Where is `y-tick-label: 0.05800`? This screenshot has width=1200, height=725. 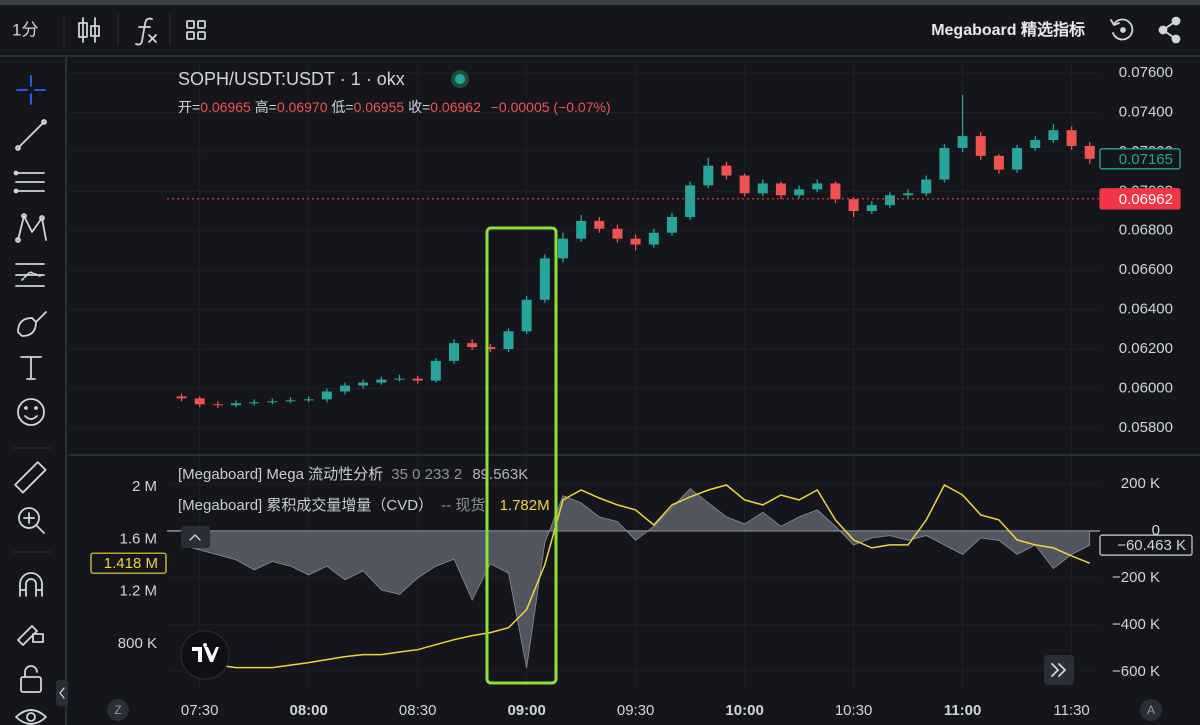 y-tick-label: 0.05800 is located at coordinates (1146, 427).